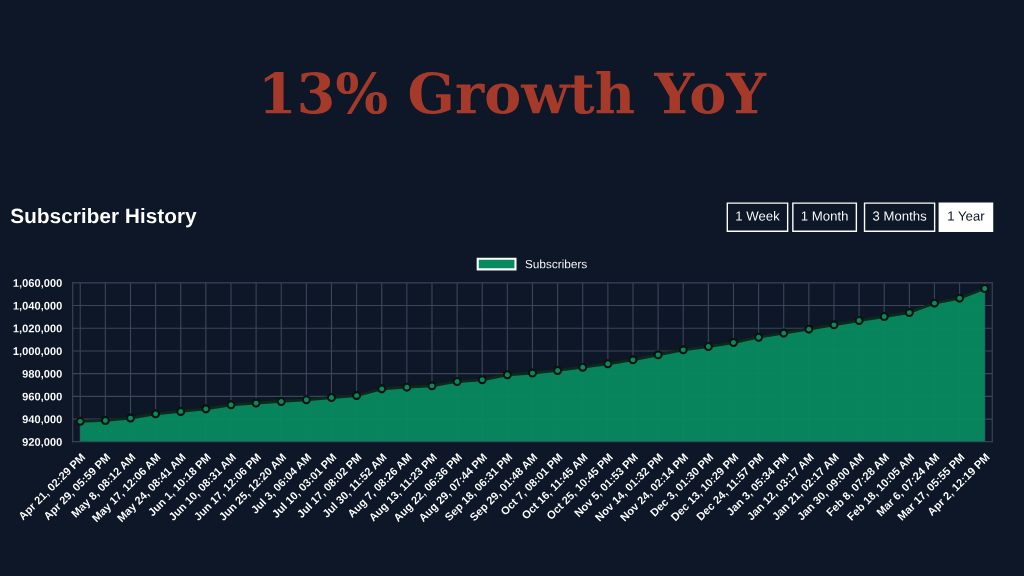  What do you see at coordinates (42, 420) in the screenshot?
I see `y-tick-label: 940,000` at bounding box center [42, 420].